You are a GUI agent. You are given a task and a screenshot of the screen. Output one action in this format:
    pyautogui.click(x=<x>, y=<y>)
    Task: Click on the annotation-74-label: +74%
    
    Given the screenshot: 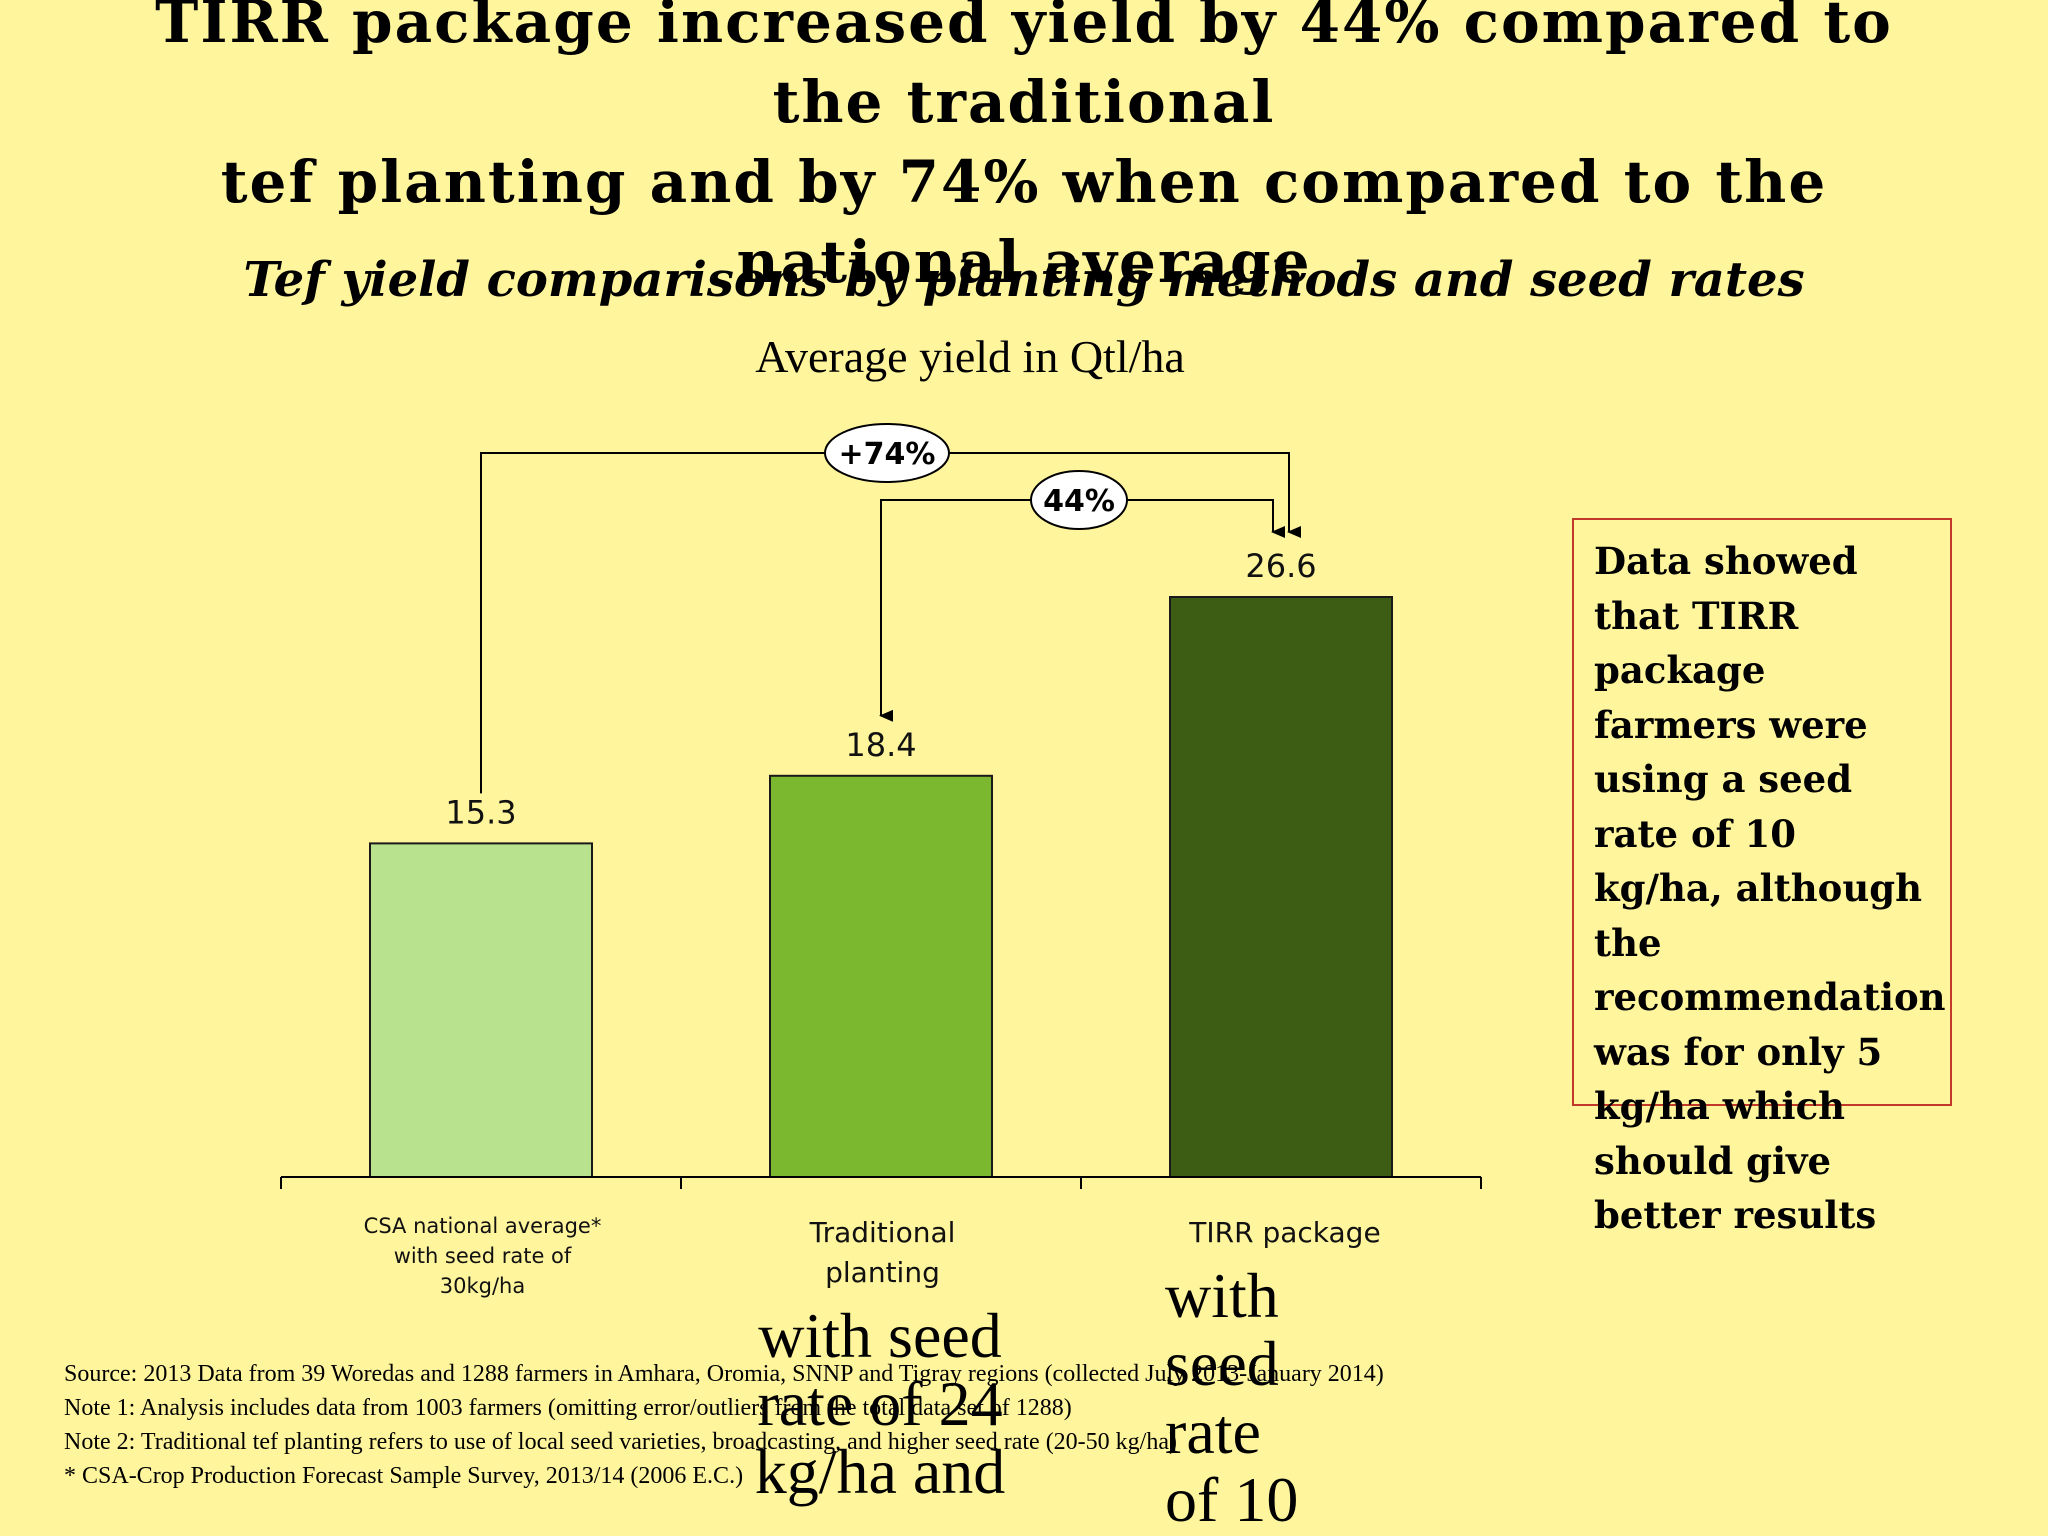 What is the action you would take?
    pyautogui.click(x=887, y=454)
    